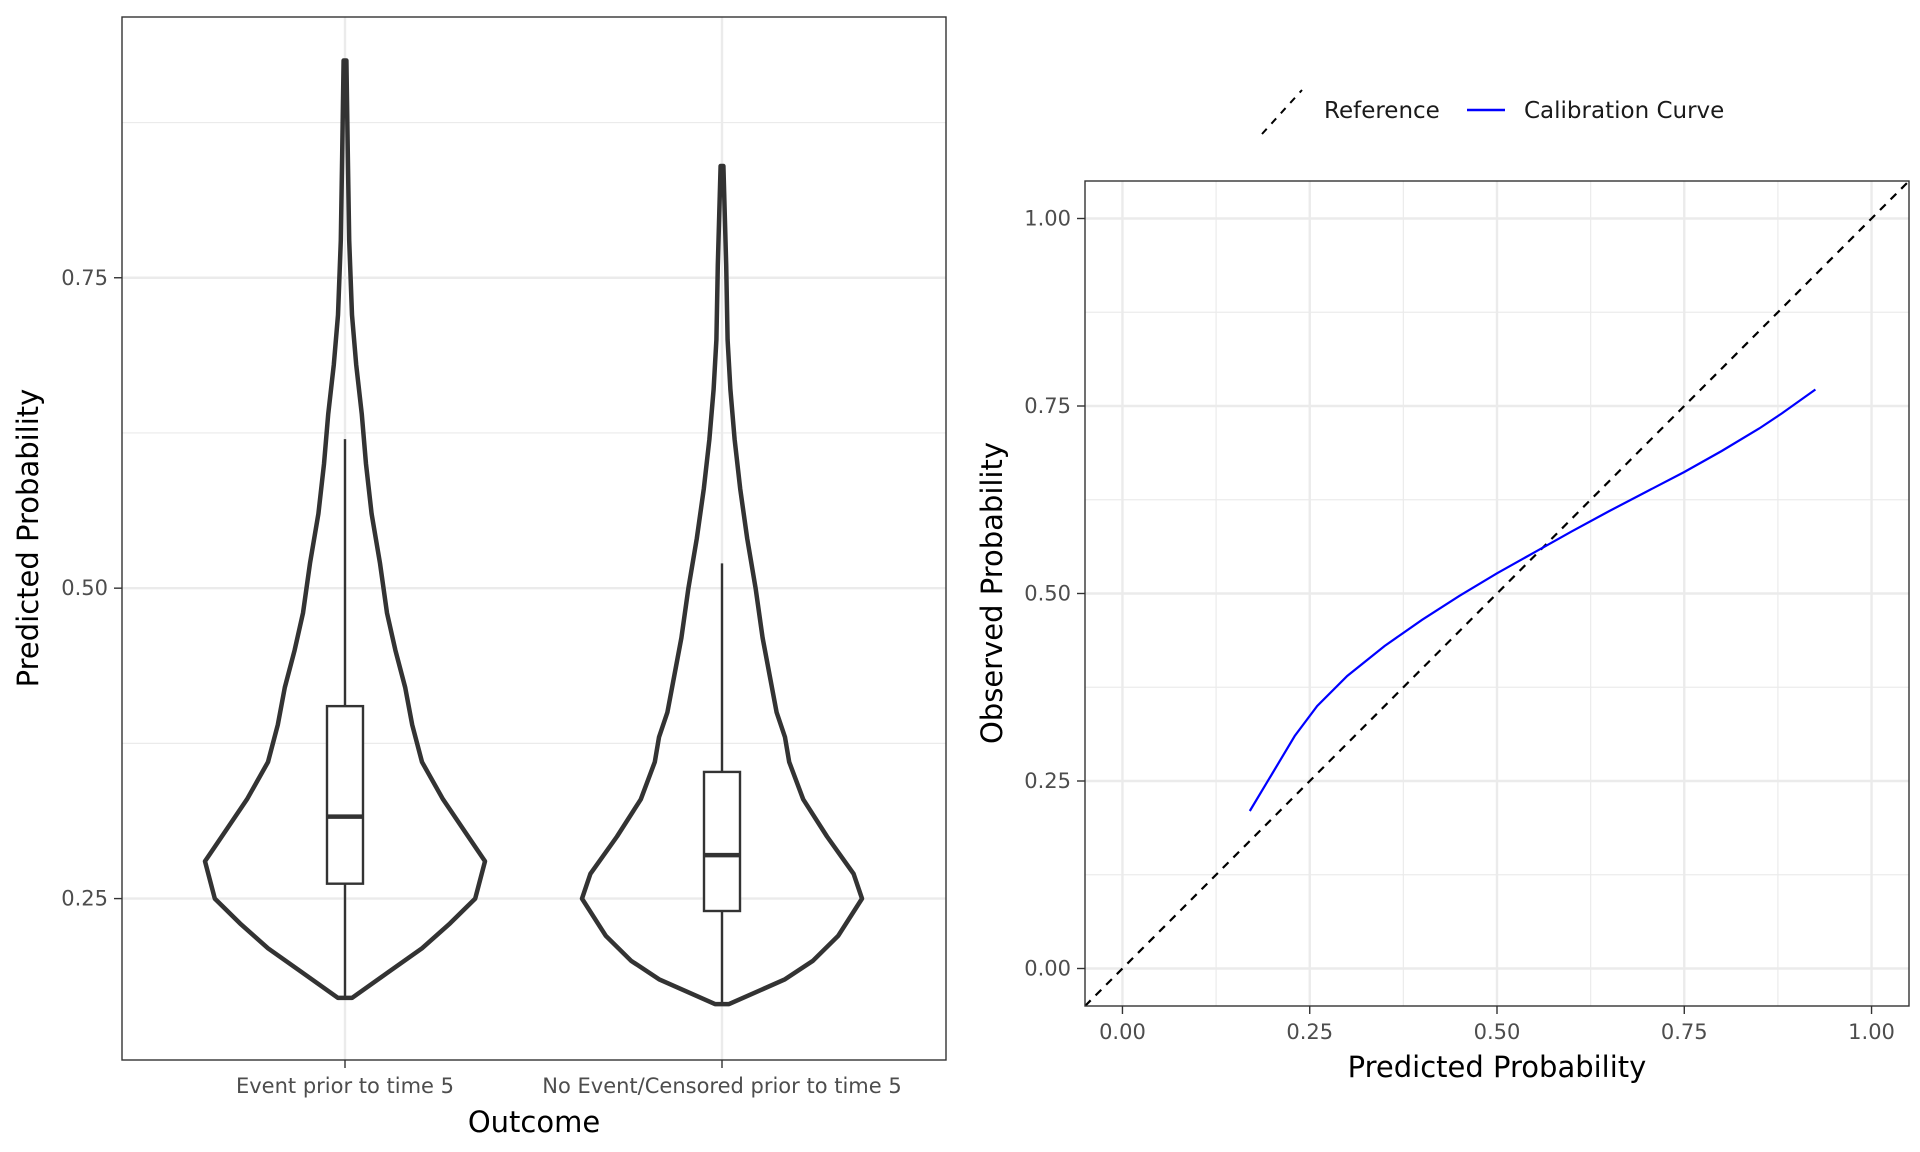  I want to click on calibration-x-tick-label: 1.00, so click(1871, 1032).